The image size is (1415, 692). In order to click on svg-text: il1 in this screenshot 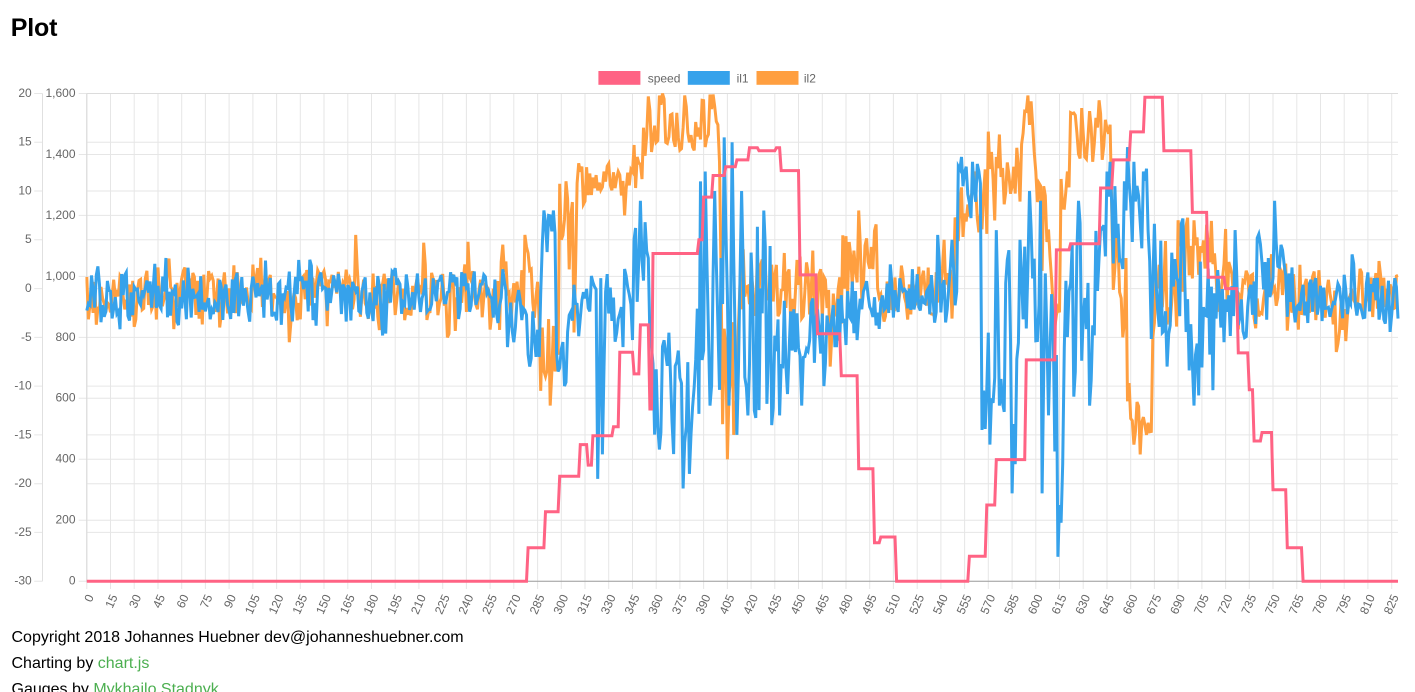, I will do `click(743, 79)`.